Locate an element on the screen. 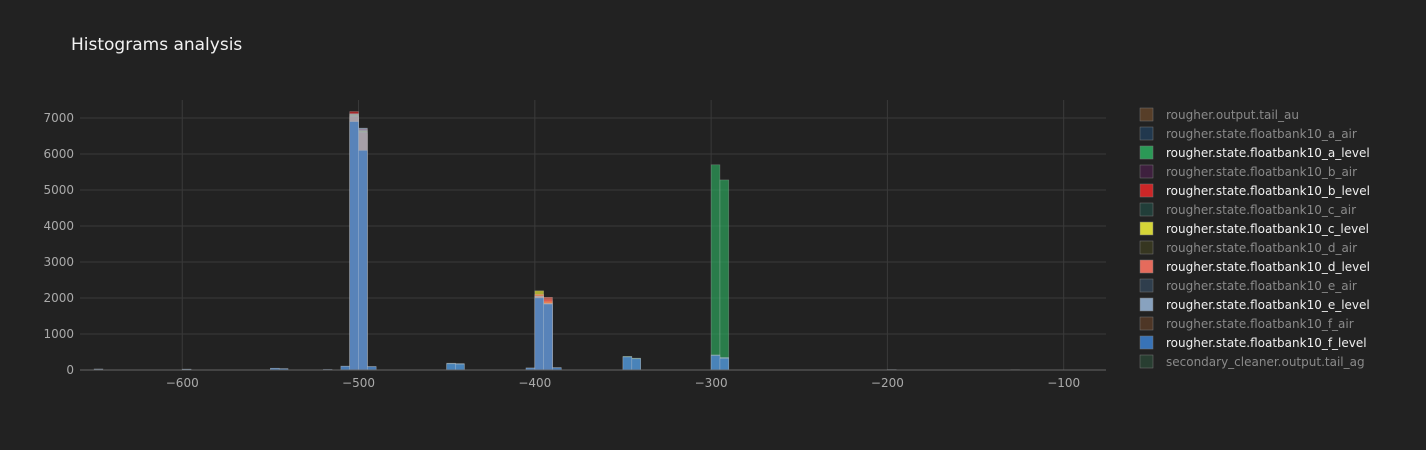 This screenshot has width=1426, height=450. legend-item: rougher.state.floatbank10_a_level is located at coordinates (1254, 152).